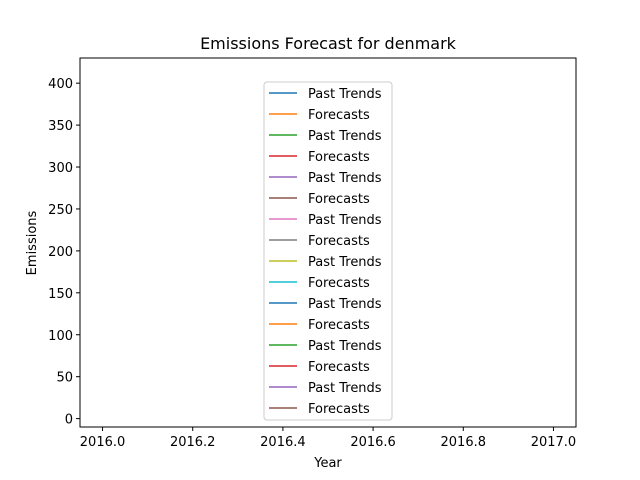 This screenshot has width=640, height=480. What do you see at coordinates (60, 336) in the screenshot?
I see `y-tick-label: 100` at bounding box center [60, 336].